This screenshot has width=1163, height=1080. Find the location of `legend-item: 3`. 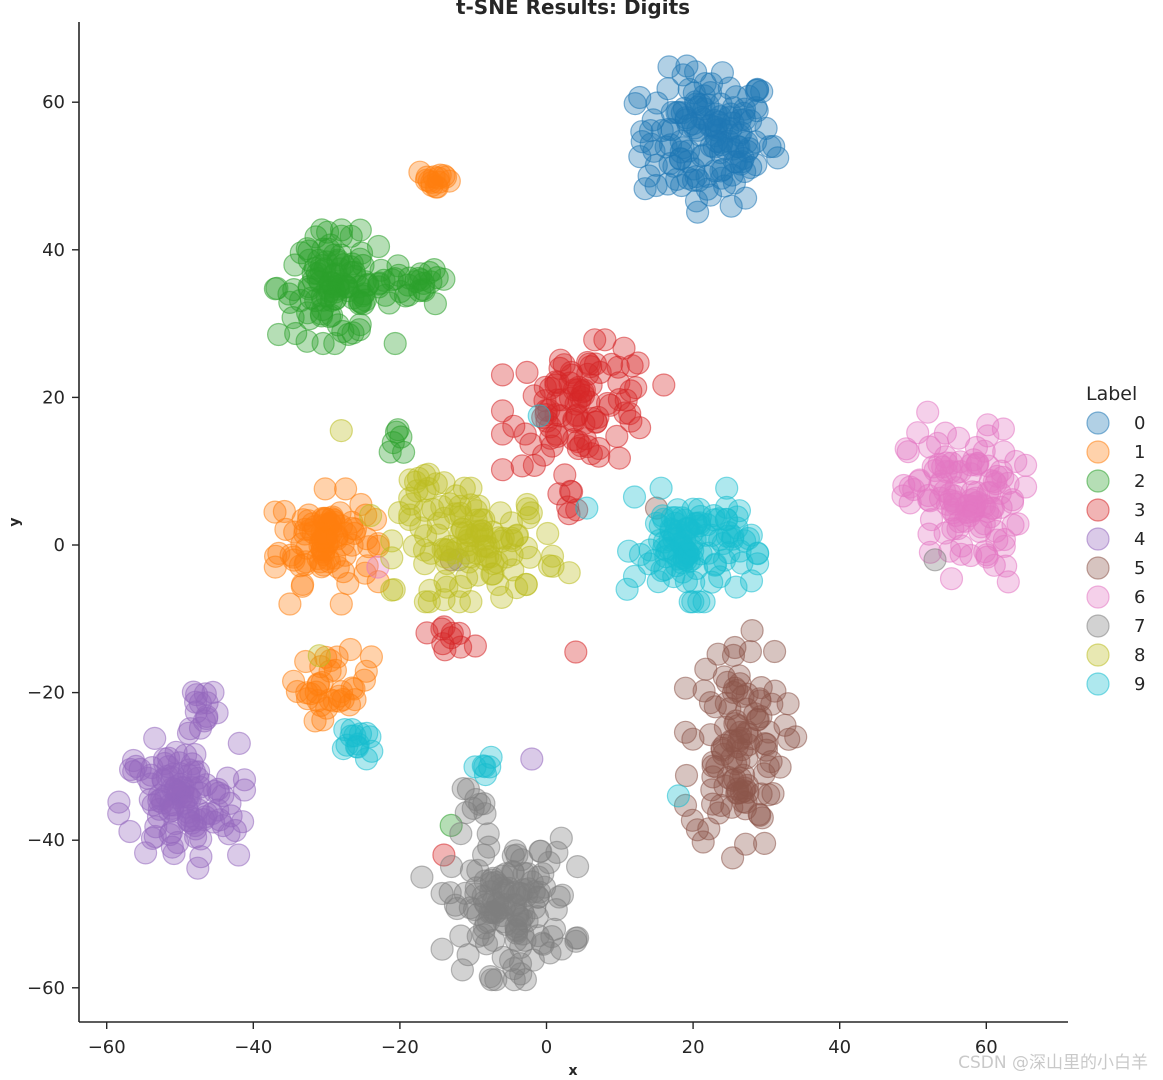

legend-item: 3 is located at coordinates (1115, 510).